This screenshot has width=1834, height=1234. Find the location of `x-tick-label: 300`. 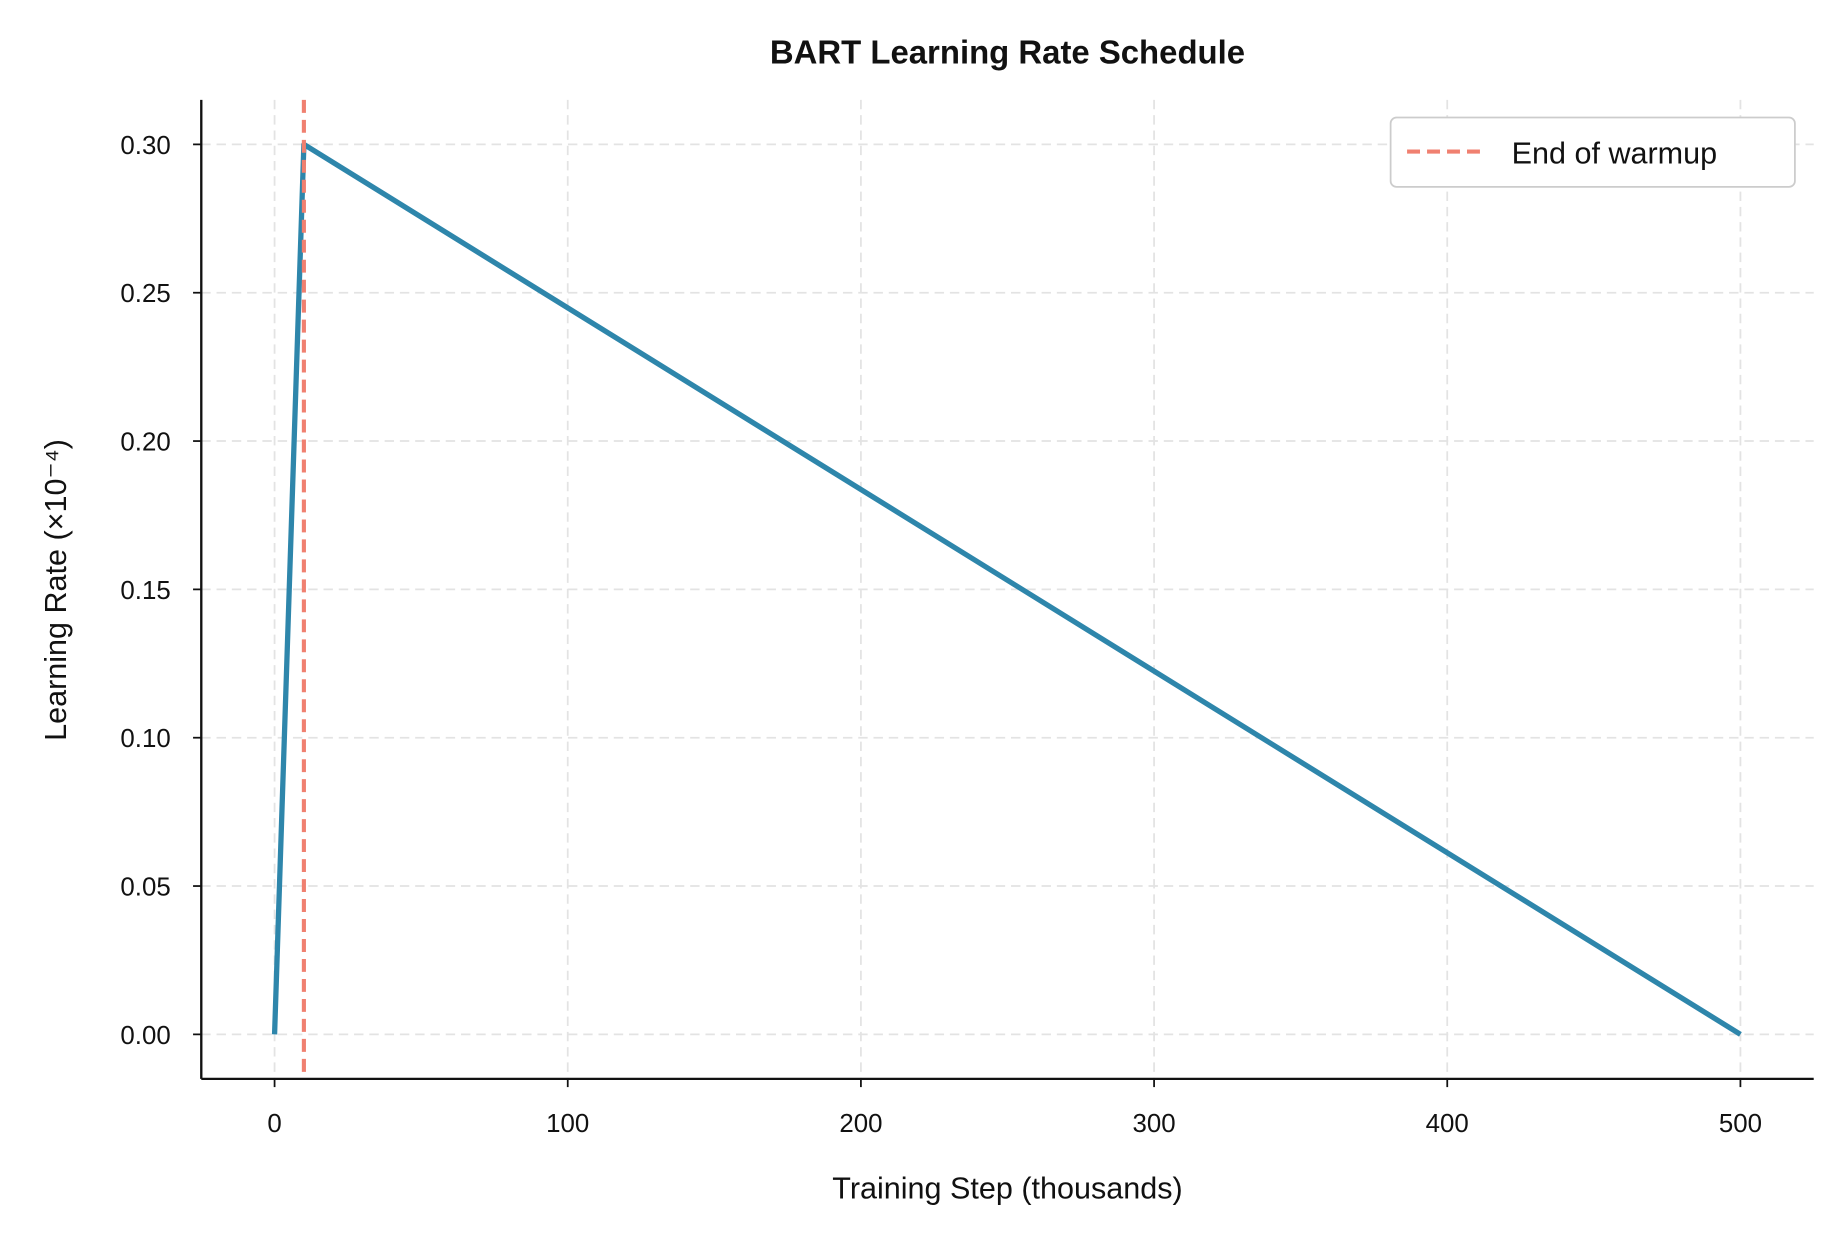

x-tick-label: 300 is located at coordinates (1154, 1124).